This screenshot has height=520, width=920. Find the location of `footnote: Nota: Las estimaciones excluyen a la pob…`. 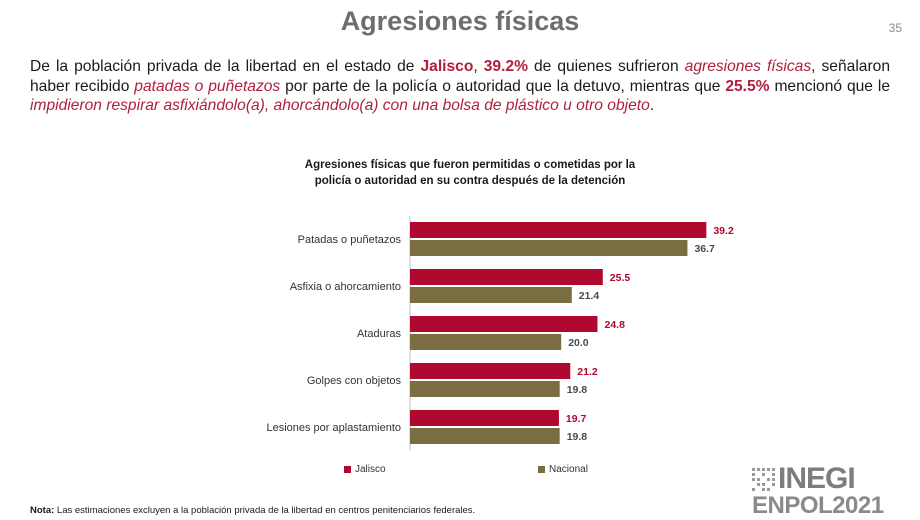

footnote: Nota: Las estimaciones excluyen a la pob… is located at coordinates (252, 510).